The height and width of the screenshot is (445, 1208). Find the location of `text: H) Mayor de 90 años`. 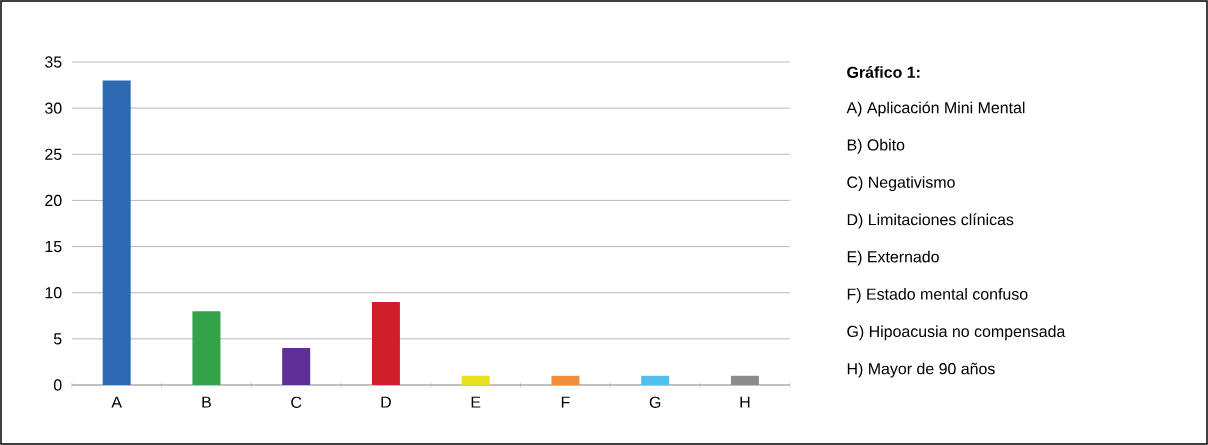

text: H) Mayor de 90 años is located at coordinates (921, 370).